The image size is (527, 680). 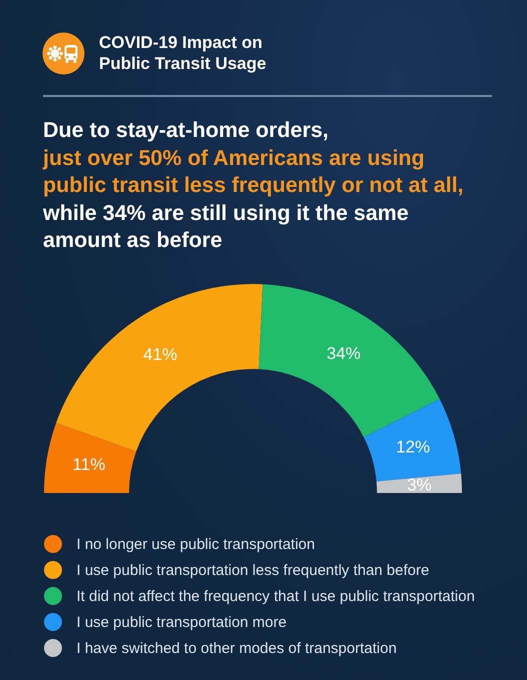 What do you see at coordinates (413, 446) in the screenshot?
I see `data-label: 12%` at bounding box center [413, 446].